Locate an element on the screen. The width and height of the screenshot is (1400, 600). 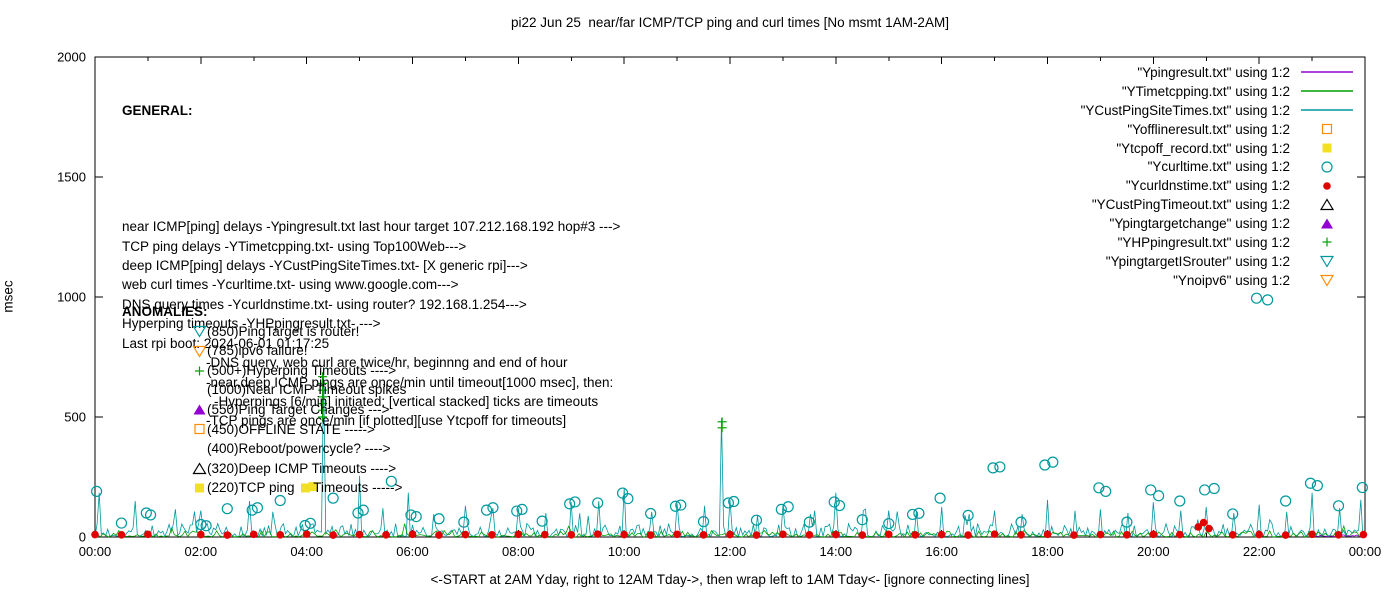
series-YHPpingresult-hyperping-timeouts is located at coordinates (522, 402).